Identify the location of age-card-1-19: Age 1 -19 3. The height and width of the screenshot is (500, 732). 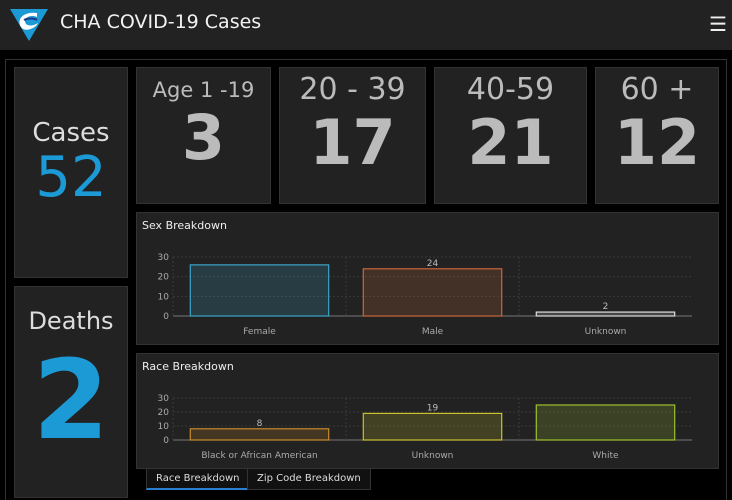
(203, 135).